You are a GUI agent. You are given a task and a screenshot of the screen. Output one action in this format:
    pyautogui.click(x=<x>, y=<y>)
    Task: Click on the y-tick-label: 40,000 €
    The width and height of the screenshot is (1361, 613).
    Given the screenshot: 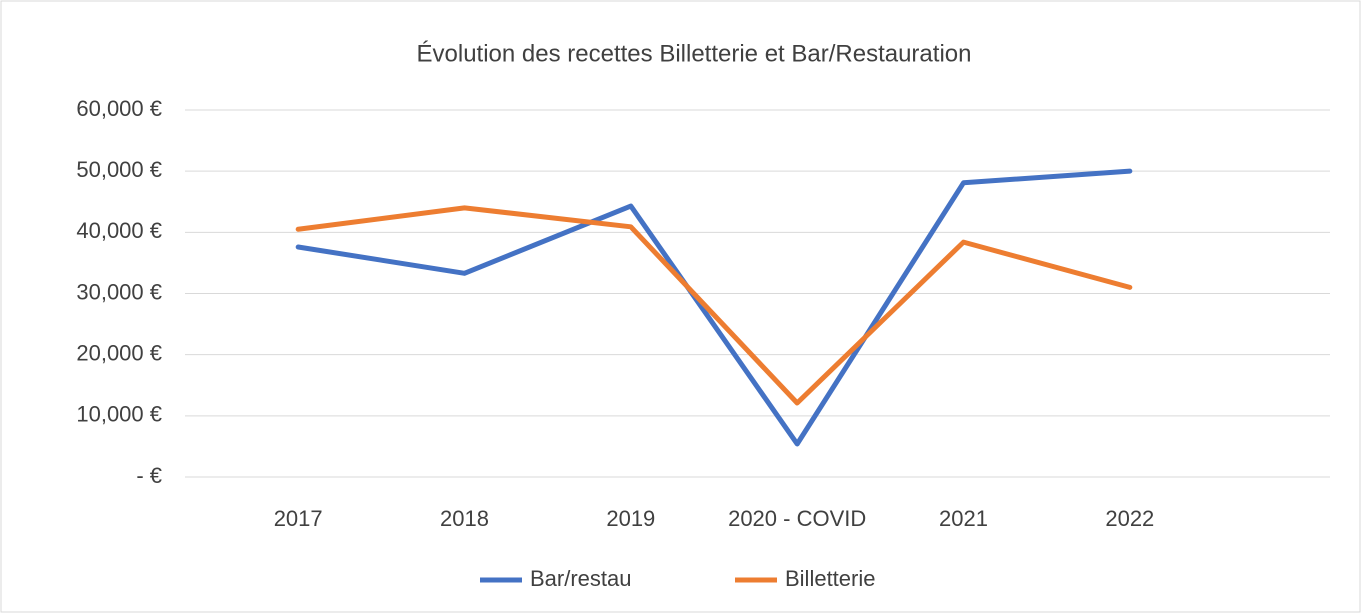 What is the action you would take?
    pyautogui.click(x=119, y=230)
    